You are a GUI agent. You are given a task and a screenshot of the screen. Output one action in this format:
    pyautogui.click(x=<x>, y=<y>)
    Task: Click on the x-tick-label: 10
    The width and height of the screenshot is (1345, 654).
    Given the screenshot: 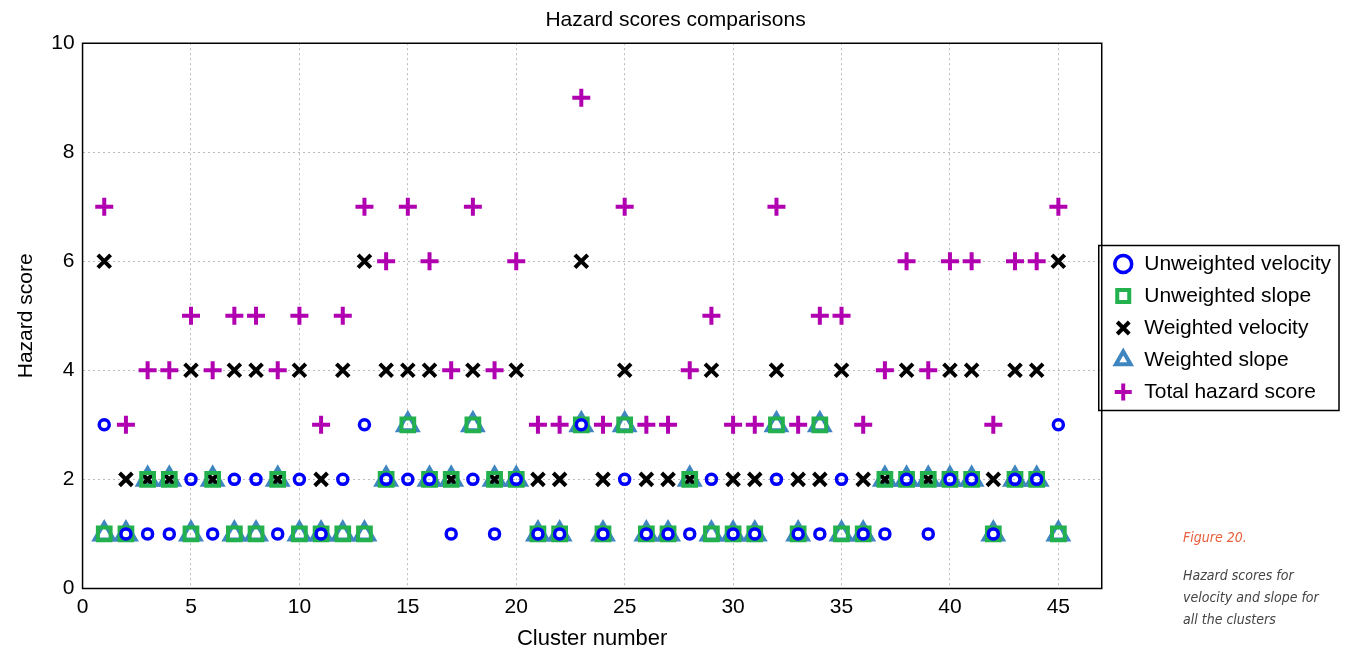 What is the action you would take?
    pyautogui.click(x=299, y=605)
    